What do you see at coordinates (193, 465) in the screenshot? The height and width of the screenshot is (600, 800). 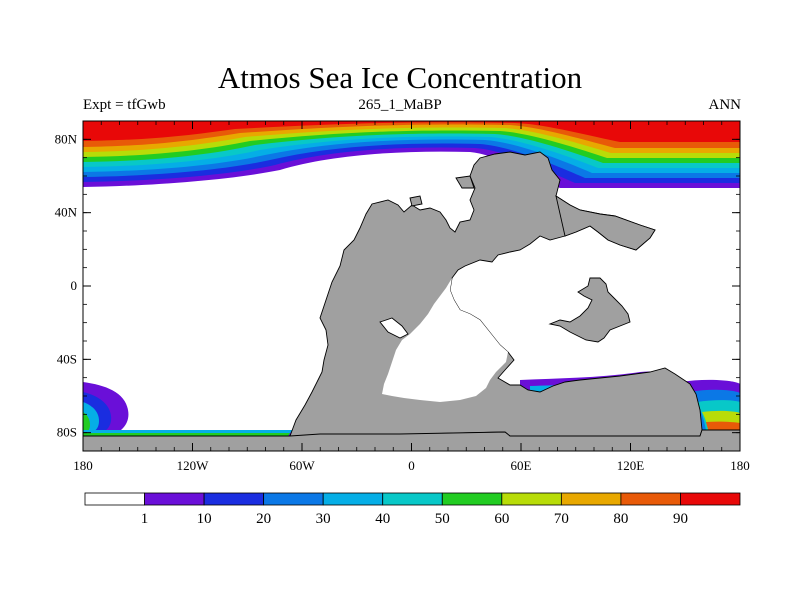 I see `x-tick-label: 120W` at bounding box center [193, 465].